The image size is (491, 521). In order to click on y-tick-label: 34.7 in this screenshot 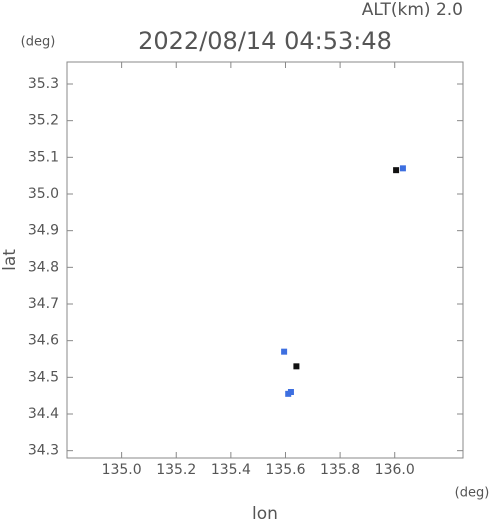, I will do `click(43, 304)`.